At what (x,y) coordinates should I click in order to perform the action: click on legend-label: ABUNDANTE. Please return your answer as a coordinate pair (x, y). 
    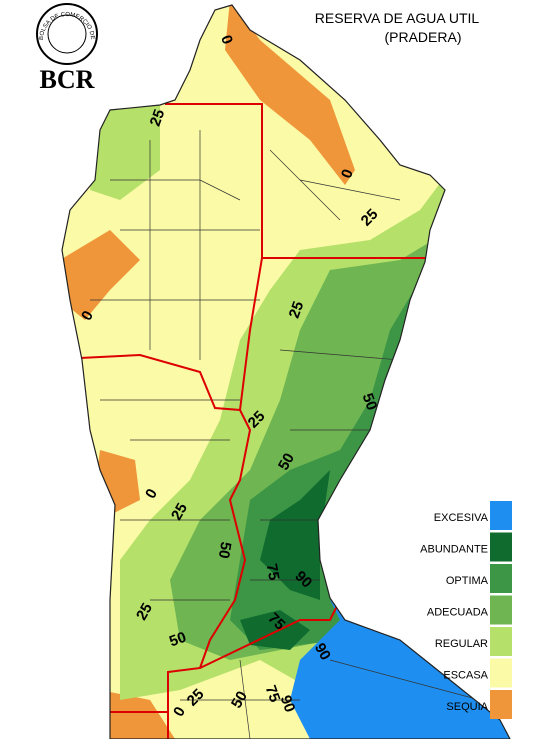
    Looking at the image, I should click on (454, 549).